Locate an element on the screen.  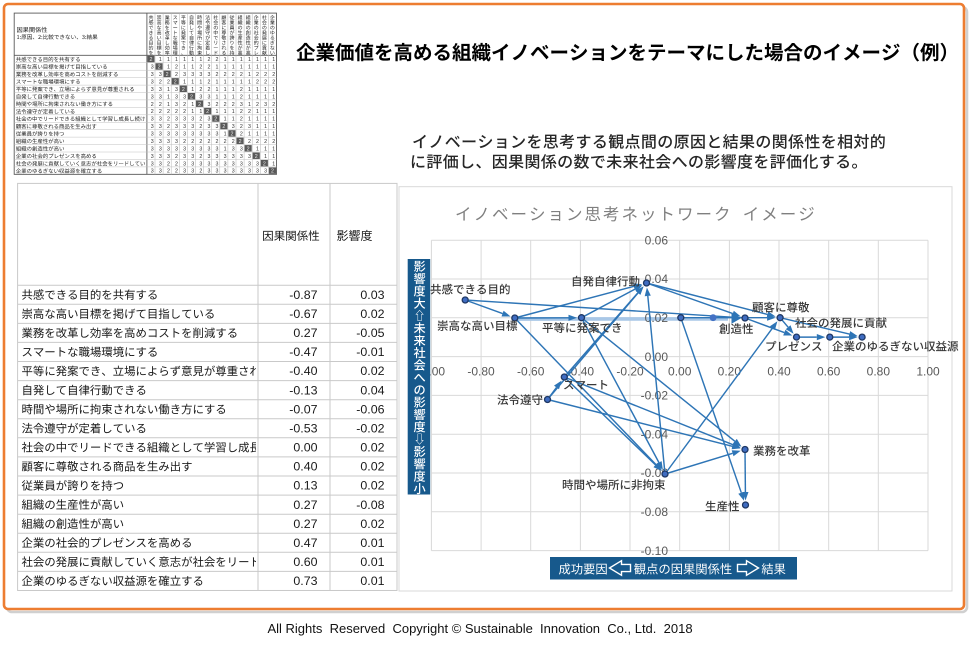
svg-text: -0.47 is located at coordinates (303, 352).